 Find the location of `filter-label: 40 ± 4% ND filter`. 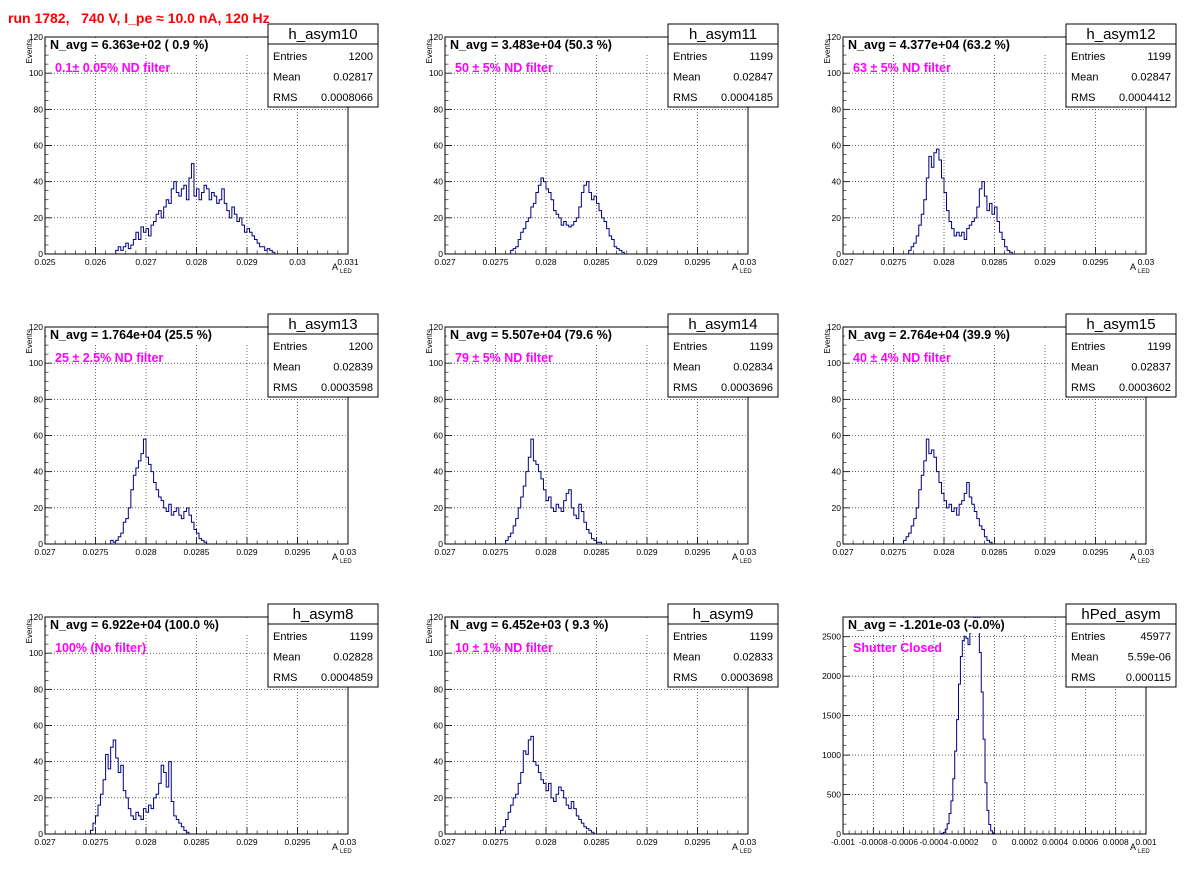

filter-label: 40 ± 4% ND filter is located at coordinates (902, 358).